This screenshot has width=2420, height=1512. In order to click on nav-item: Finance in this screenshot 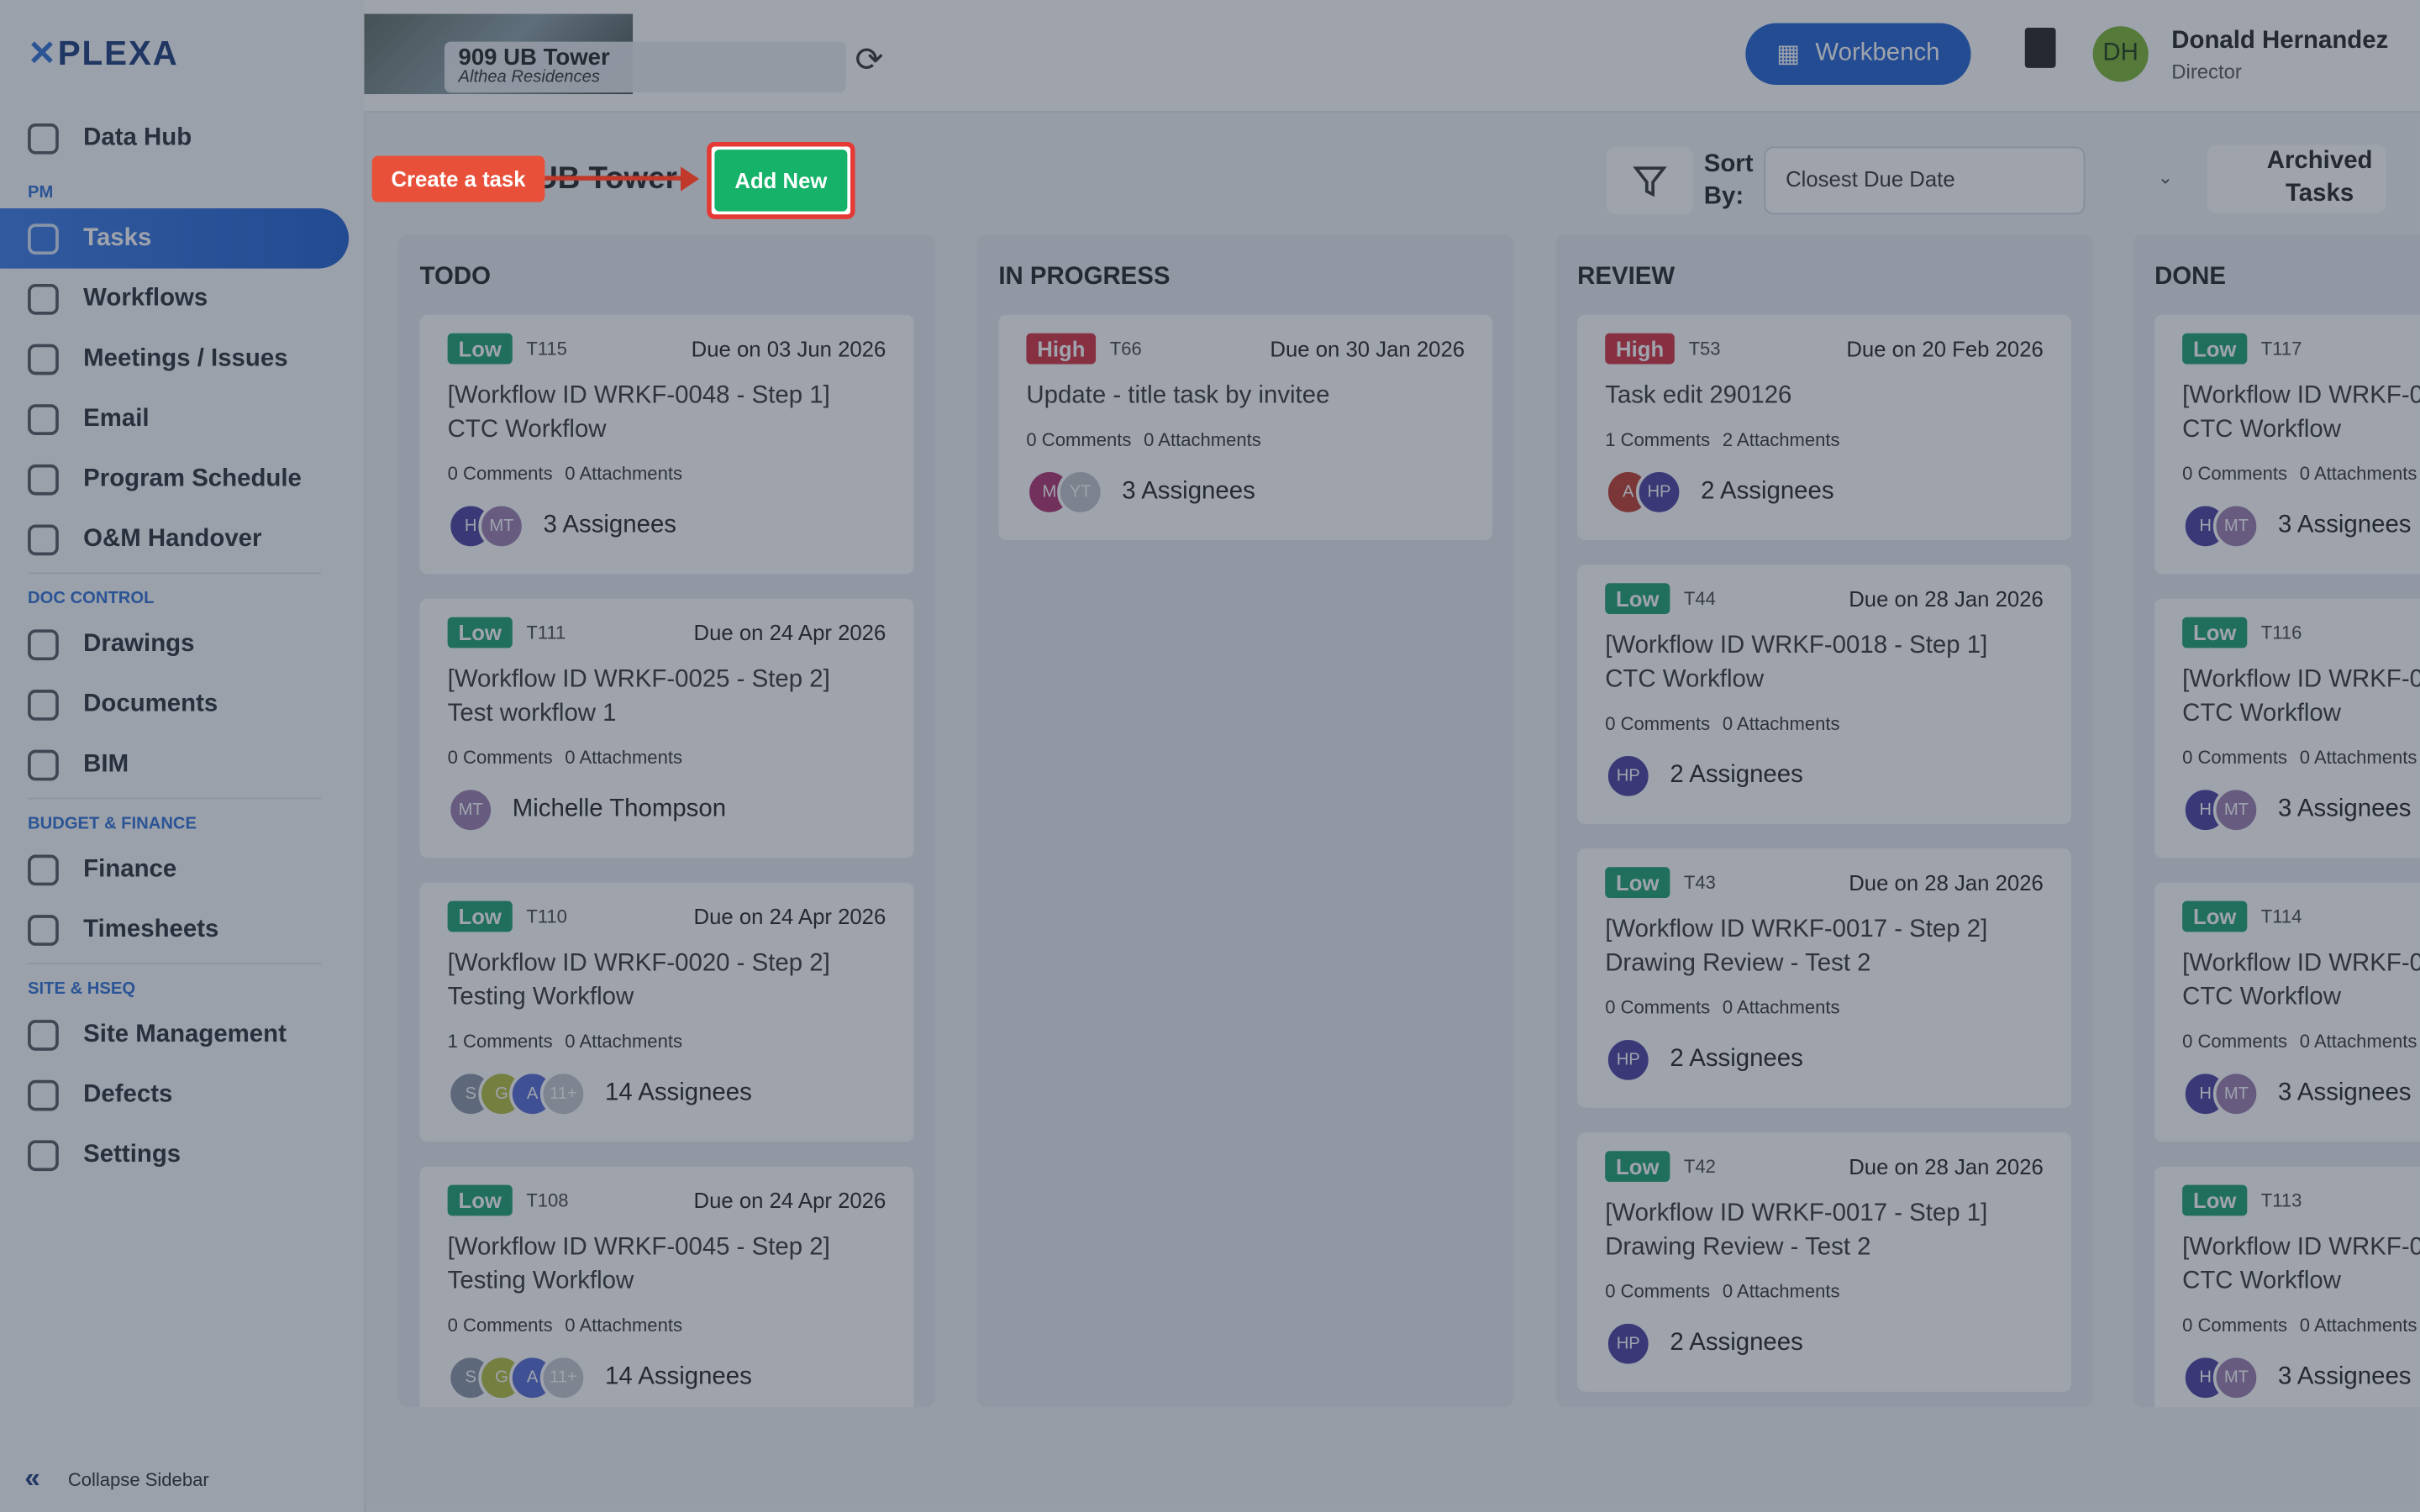, I will do `click(174, 869)`.